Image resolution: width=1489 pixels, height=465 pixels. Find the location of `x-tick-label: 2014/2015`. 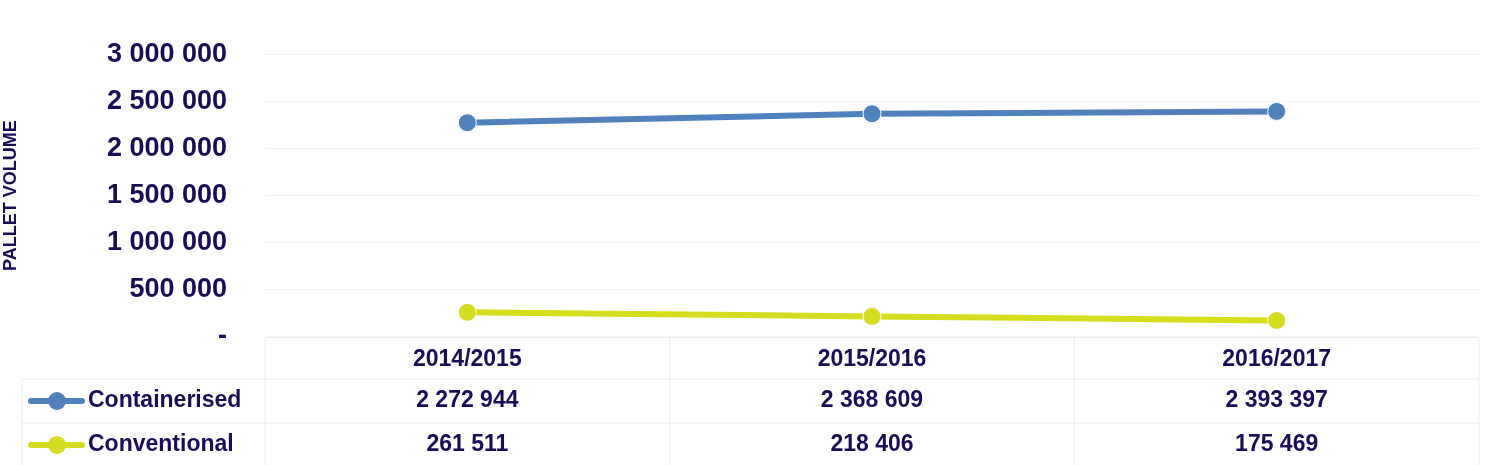

x-tick-label: 2014/2015 is located at coordinates (467, 358).